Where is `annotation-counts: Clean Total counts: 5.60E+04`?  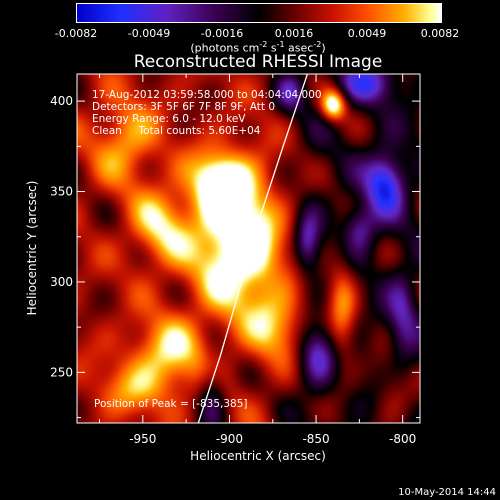 annotation-counts: Clean Total counts: 5.60E+04 is located at coordinates (176, 131).